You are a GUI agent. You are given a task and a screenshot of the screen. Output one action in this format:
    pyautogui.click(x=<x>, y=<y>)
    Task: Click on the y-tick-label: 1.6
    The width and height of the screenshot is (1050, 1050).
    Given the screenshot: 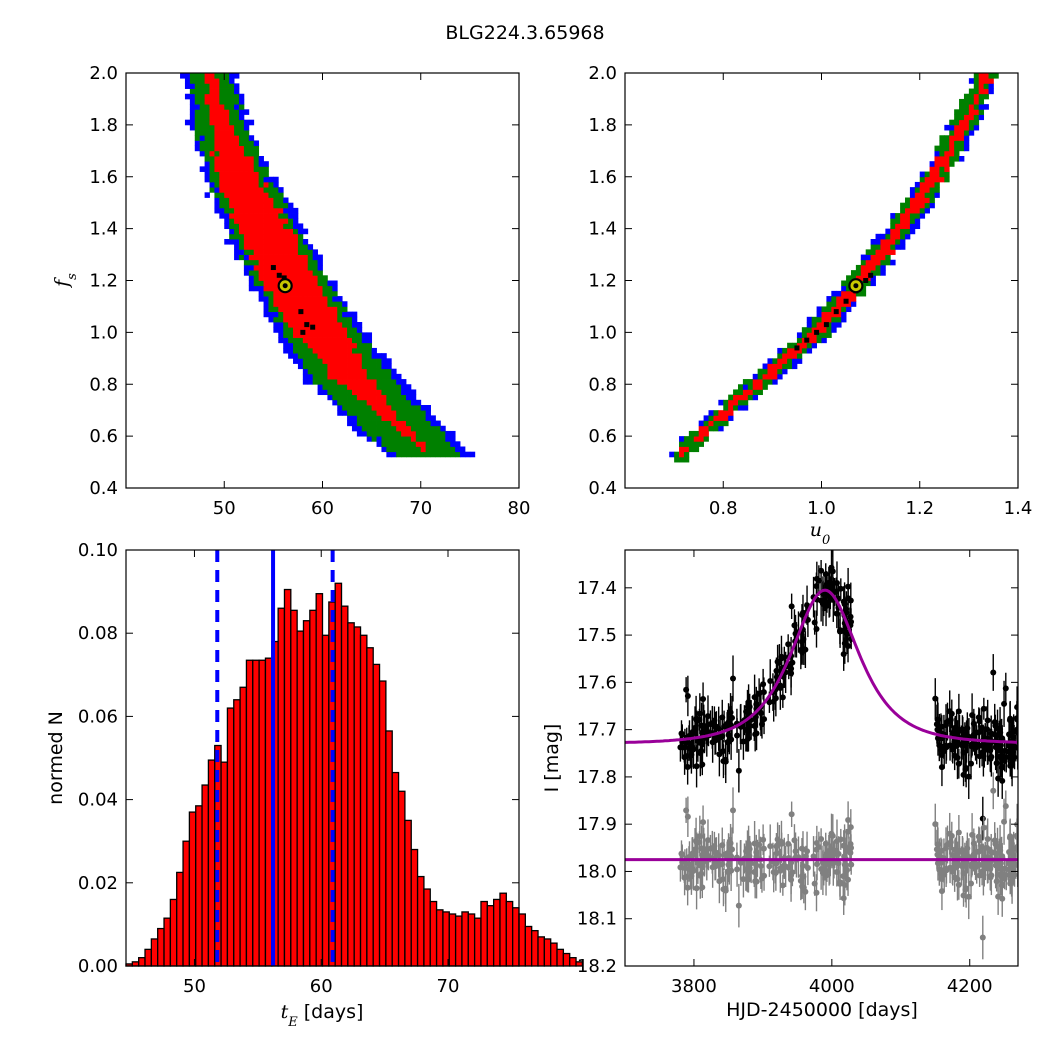 What is the action you would take?
    pyautogui.click(x=602, y=177)
    